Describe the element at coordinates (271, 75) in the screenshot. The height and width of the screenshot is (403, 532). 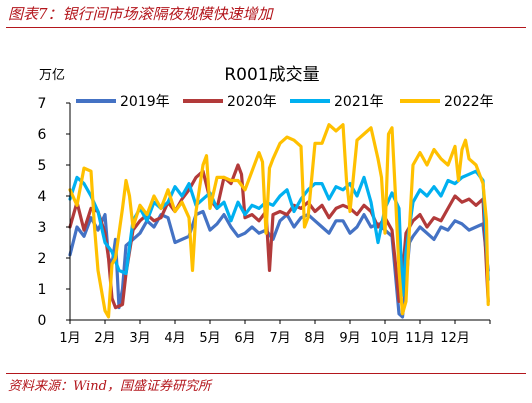
I see `chart-title: R001成交量` at that location.